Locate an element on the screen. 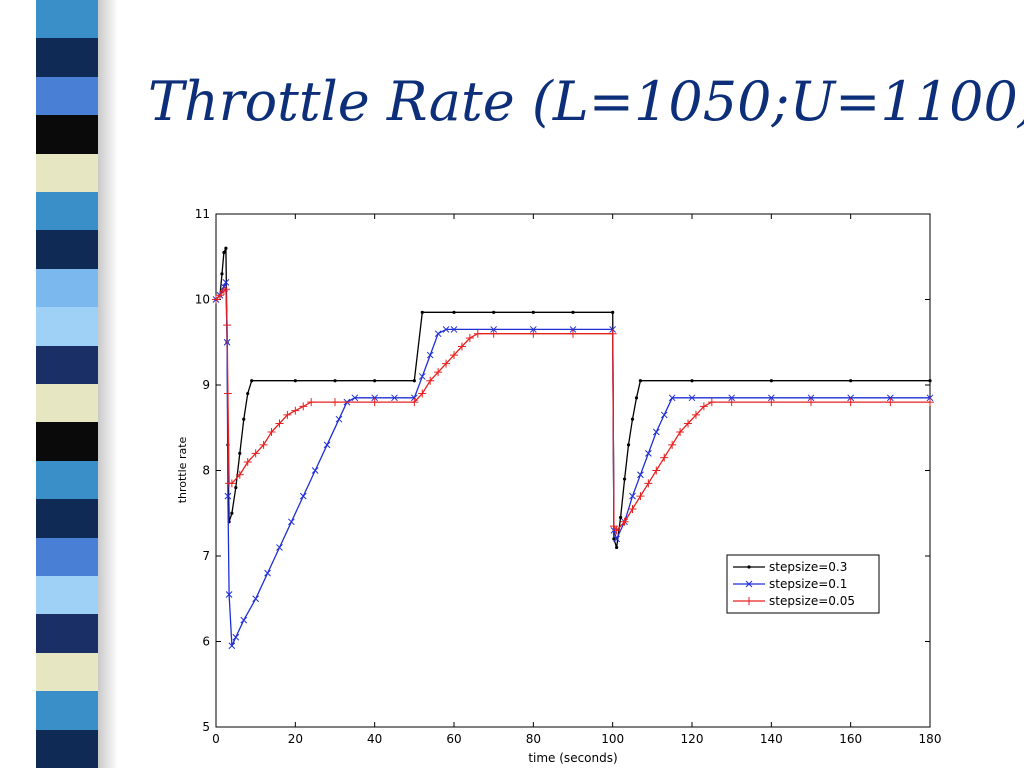  y-tick-label: 8 is located at coordinates (206, 471).